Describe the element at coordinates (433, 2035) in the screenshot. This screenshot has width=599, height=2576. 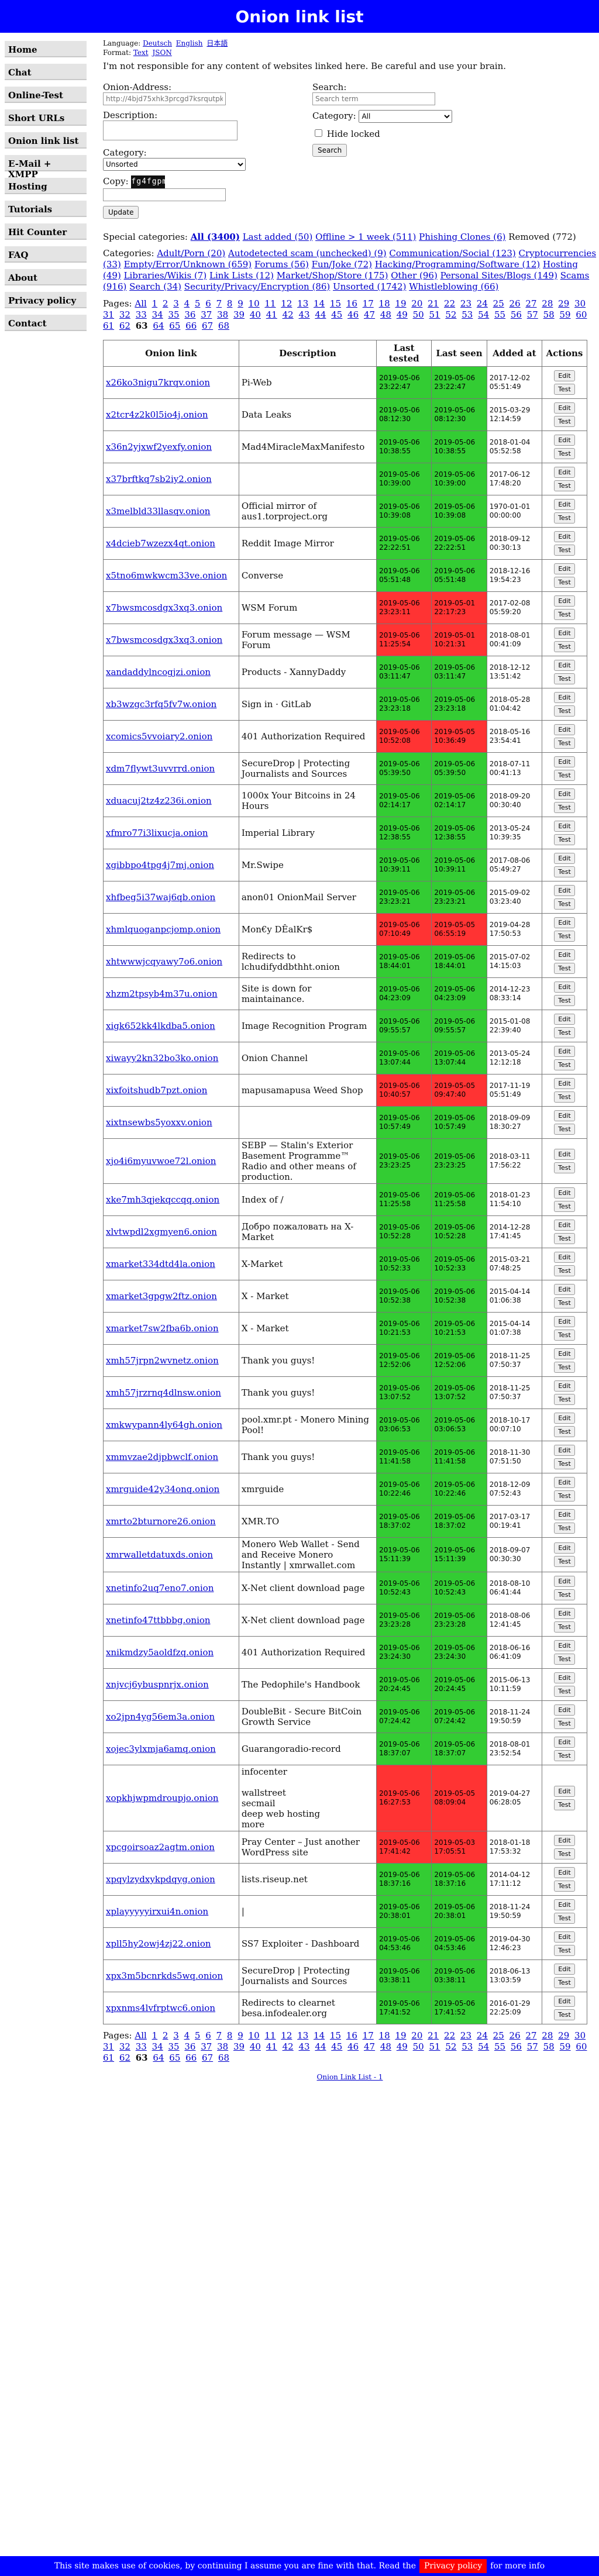
I see `page-link: 21` at that location.